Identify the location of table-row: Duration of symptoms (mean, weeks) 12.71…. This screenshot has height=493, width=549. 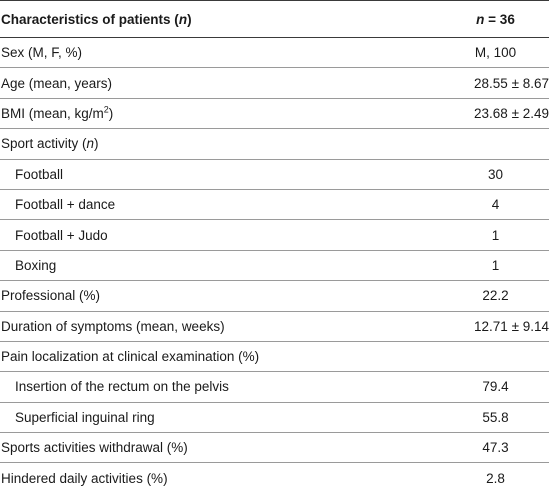
(274, 326).